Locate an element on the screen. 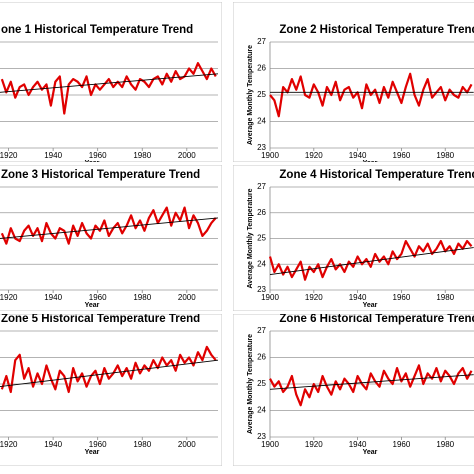 The width and height of the screenshot is (474, 474). chart-title: Zone 6 Historical Temperature Trend is located at coordinates (376, 319).